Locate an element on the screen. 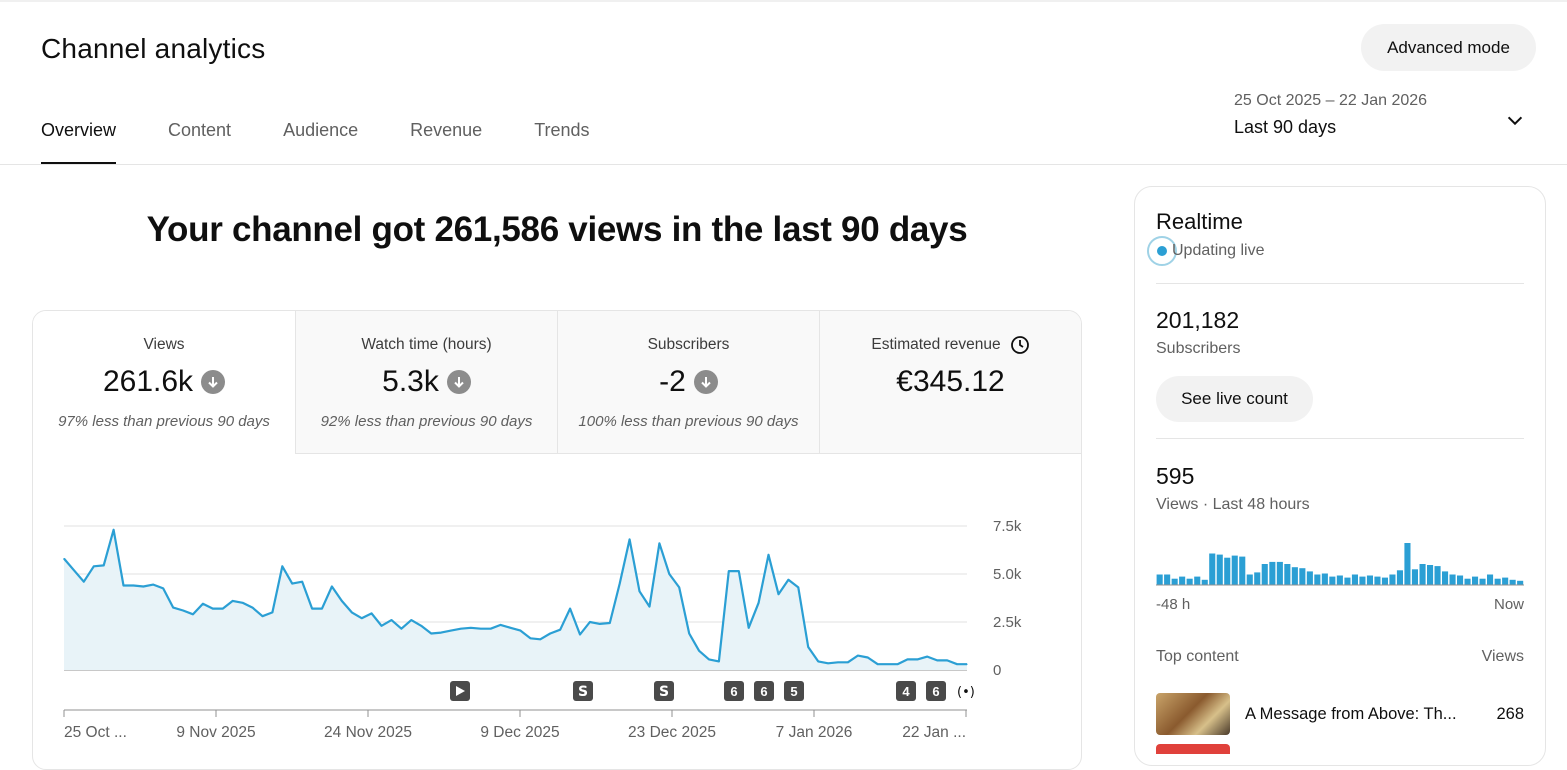 The height and width of the screenshot is (770, 1567). metric-label: Views is located at coordinates (164, 344).